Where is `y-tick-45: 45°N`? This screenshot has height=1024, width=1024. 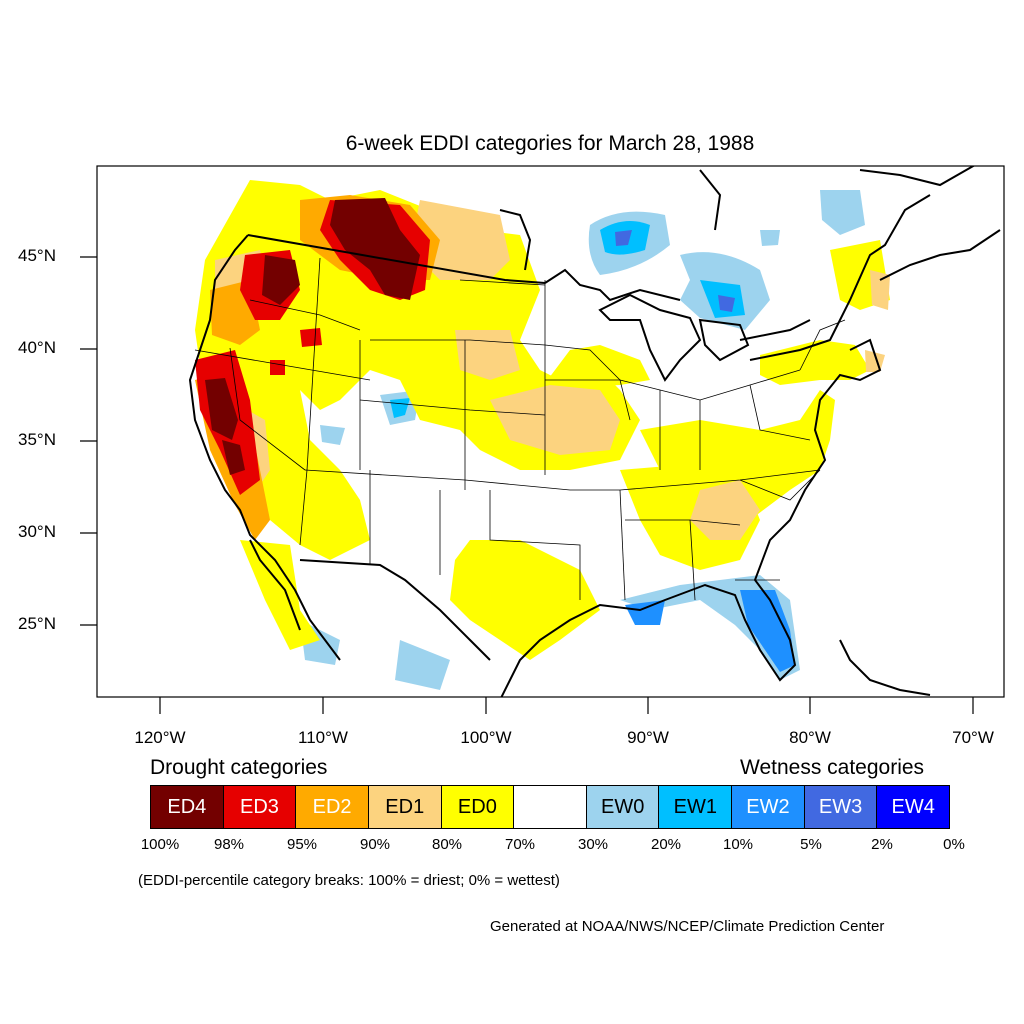
y-tick-45: 45°N is located at coordinates (37, 255).